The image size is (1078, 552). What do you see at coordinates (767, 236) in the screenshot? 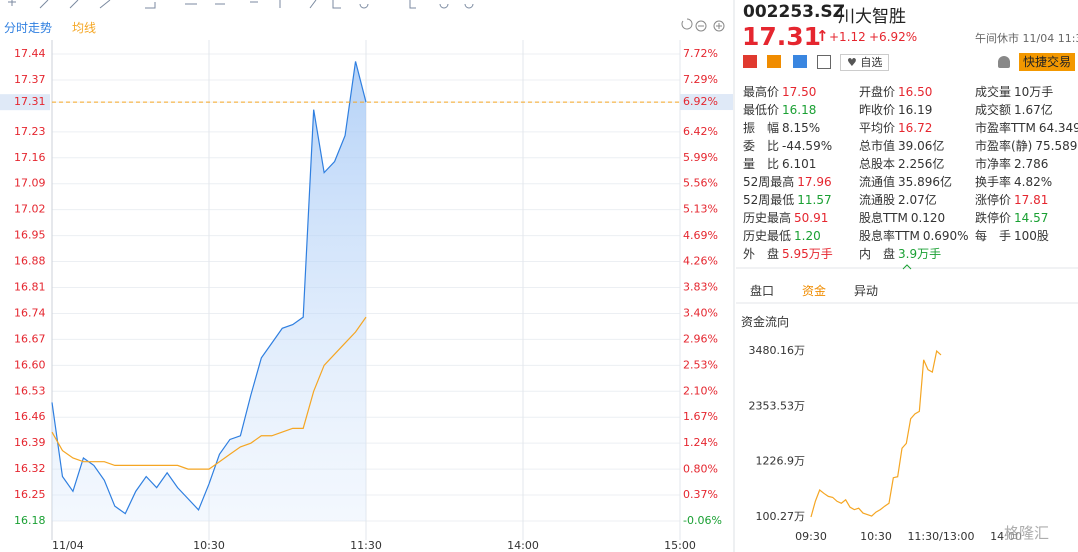
I see `stat-label: 历史最低` at bounding box center [767, 236].